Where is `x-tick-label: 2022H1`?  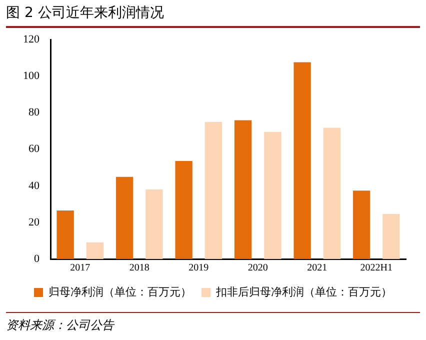 x-tick-label: 2022H1 is located at coordinates (376, 268).